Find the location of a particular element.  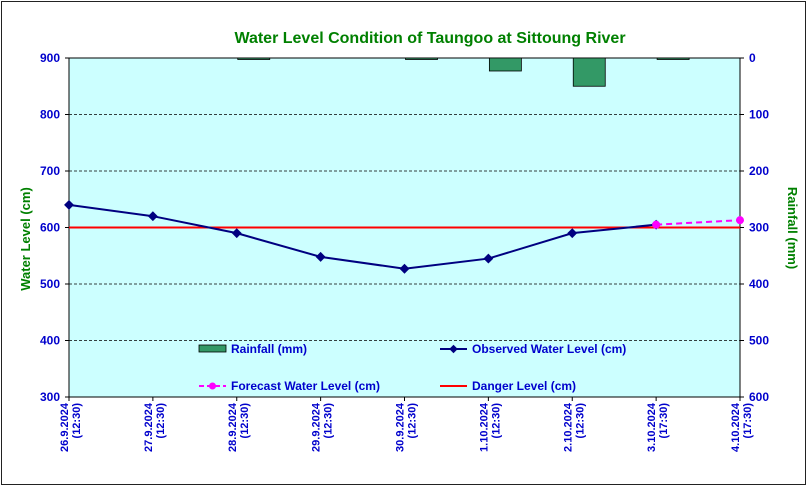

legend-marker-observed is located at coordinates (453, 349).